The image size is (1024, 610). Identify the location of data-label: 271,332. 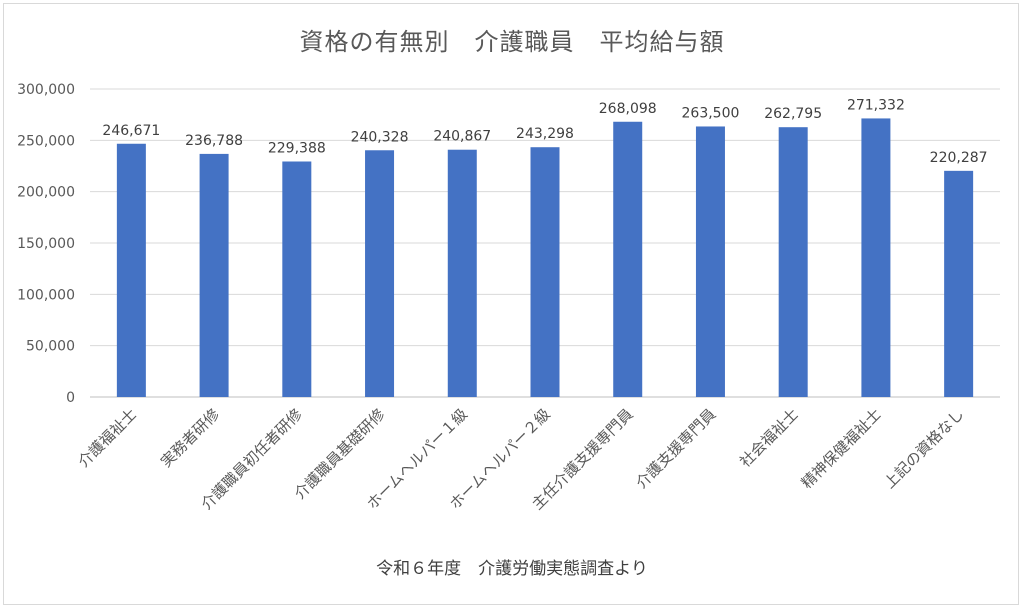
(876, 105).